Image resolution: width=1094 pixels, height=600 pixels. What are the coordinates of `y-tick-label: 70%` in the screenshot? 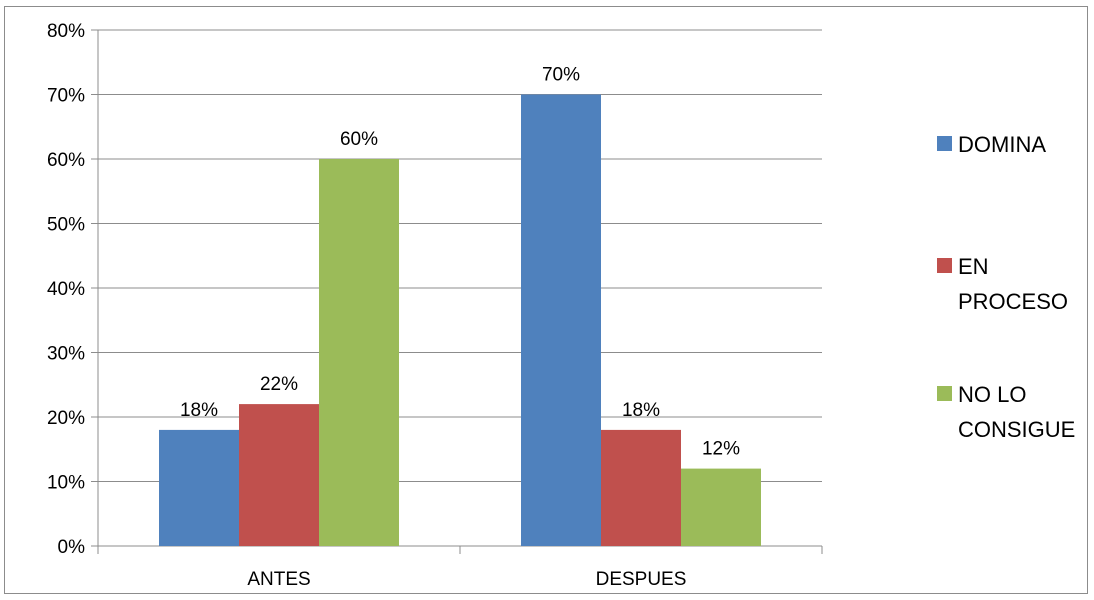 It's located at (66, 96).